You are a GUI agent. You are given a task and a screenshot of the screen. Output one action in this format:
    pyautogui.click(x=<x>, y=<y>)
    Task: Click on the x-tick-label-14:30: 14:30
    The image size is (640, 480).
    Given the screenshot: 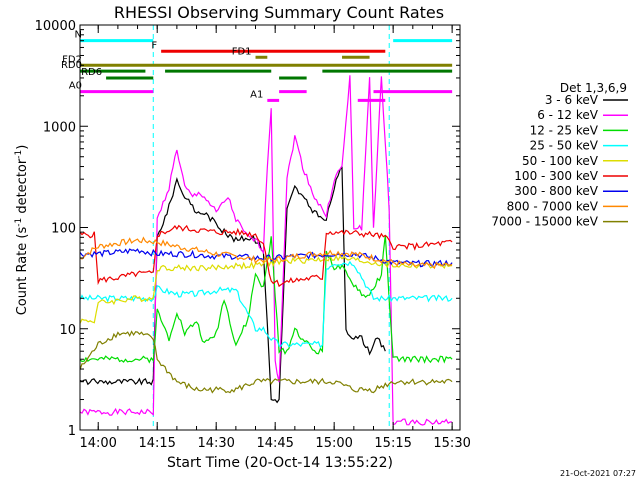 What is the action you would take?
    pyautogui.click(x=215, y=443)
    